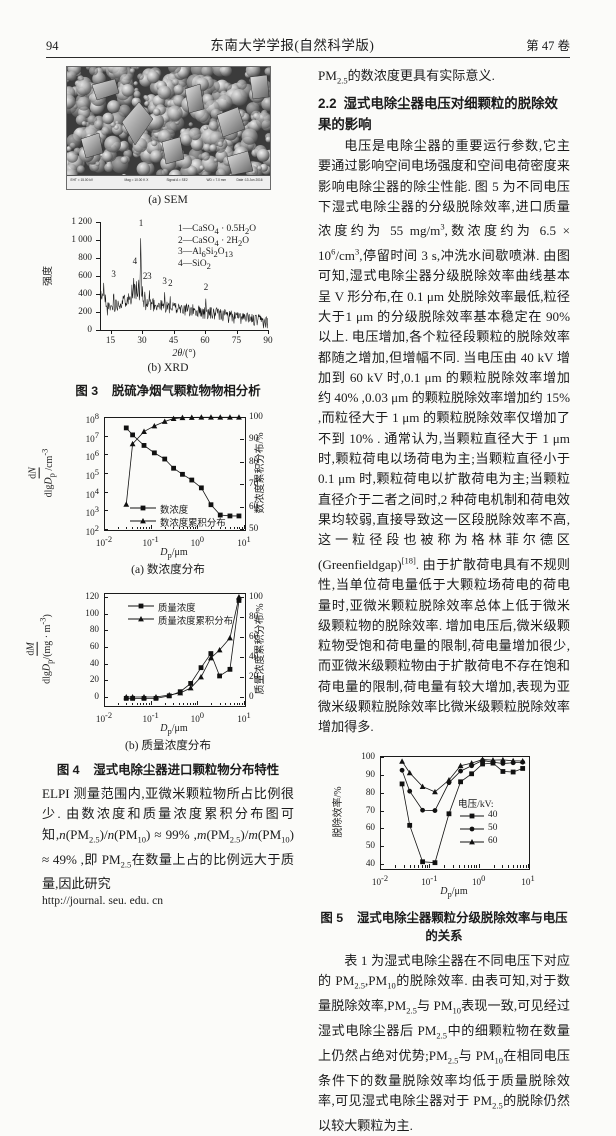 The image size is (616, 1136). I want to click on left-tail-text-4: (PM2.5)/, so click(227, 835).